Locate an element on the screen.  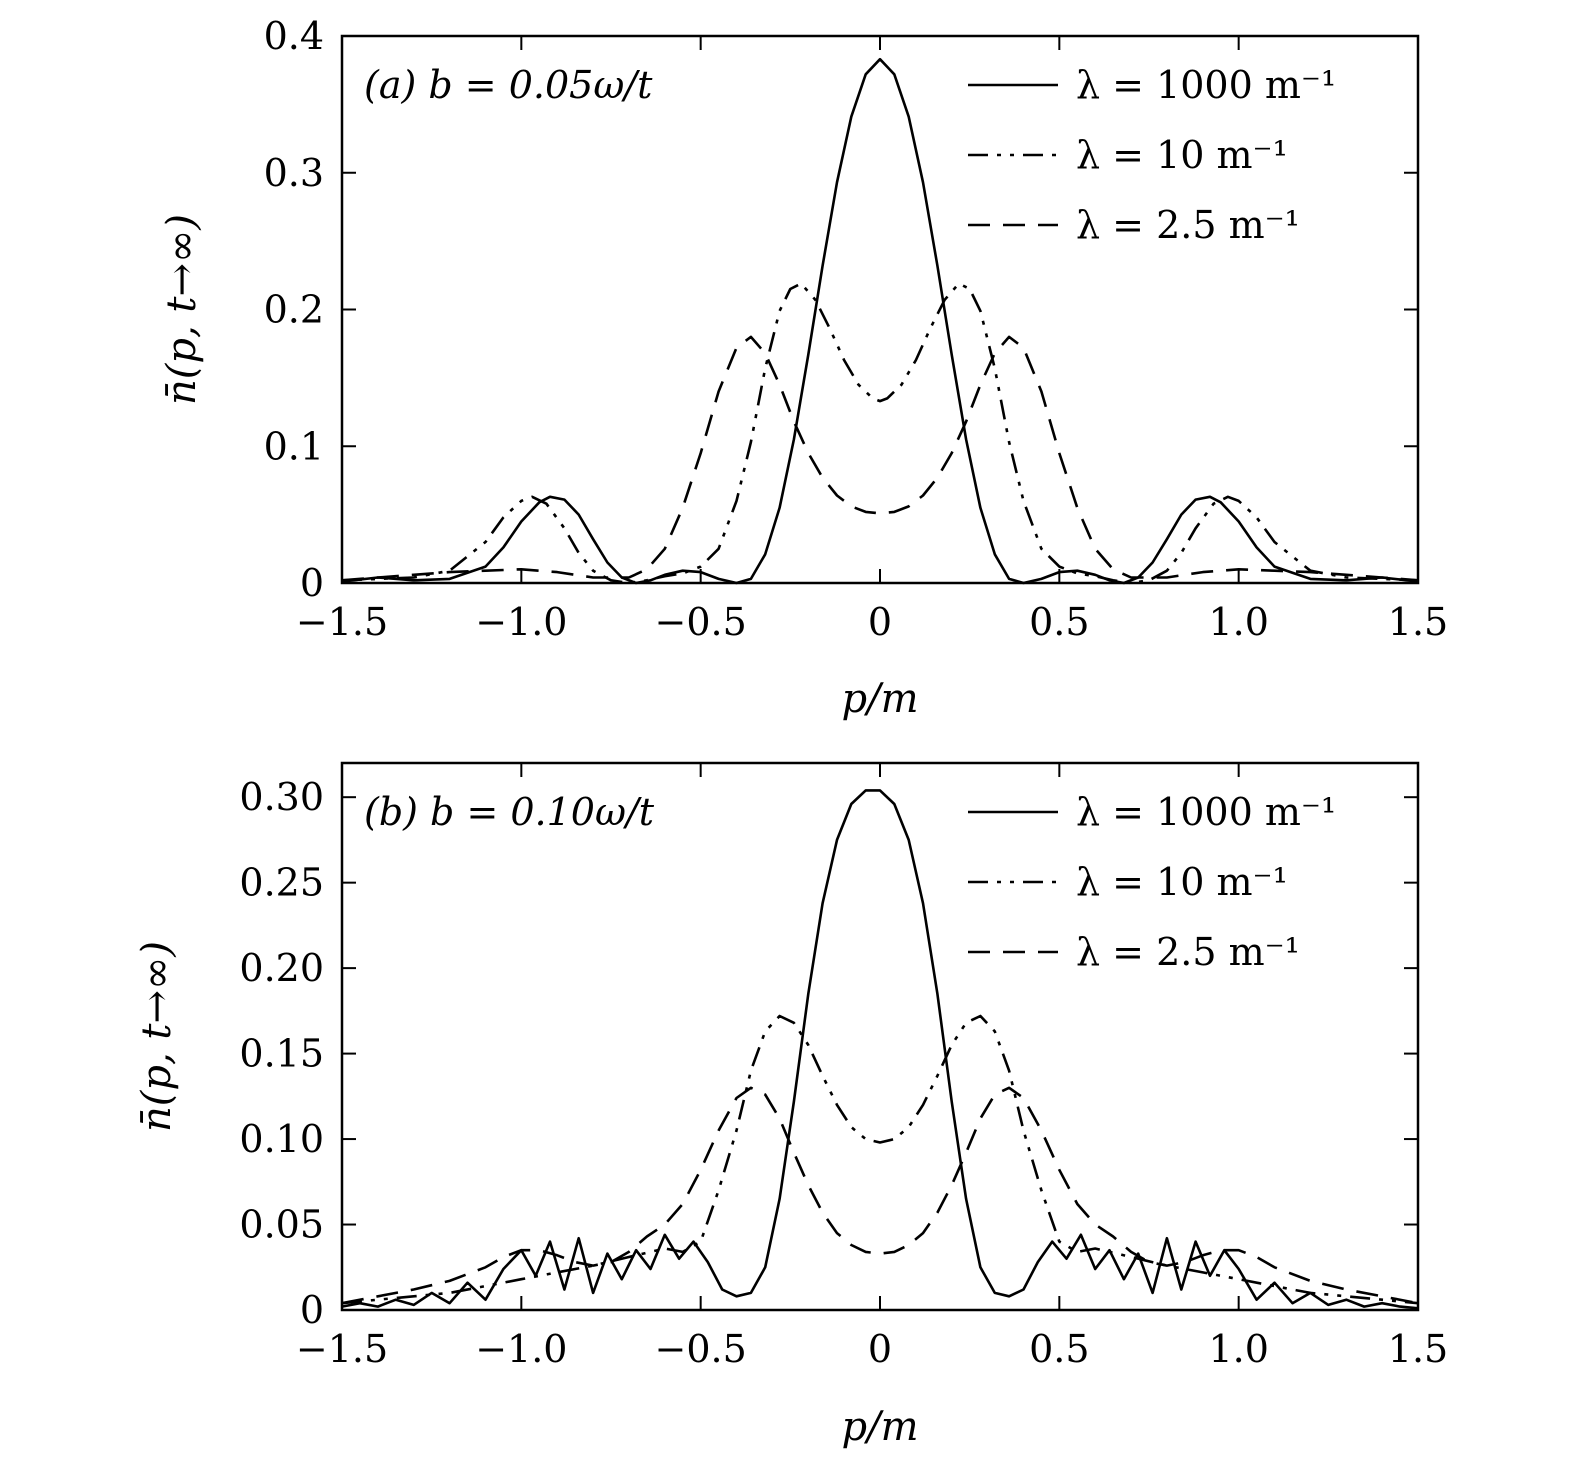
y-tick-label: 0.10 is located at coordinates (281, 1139).